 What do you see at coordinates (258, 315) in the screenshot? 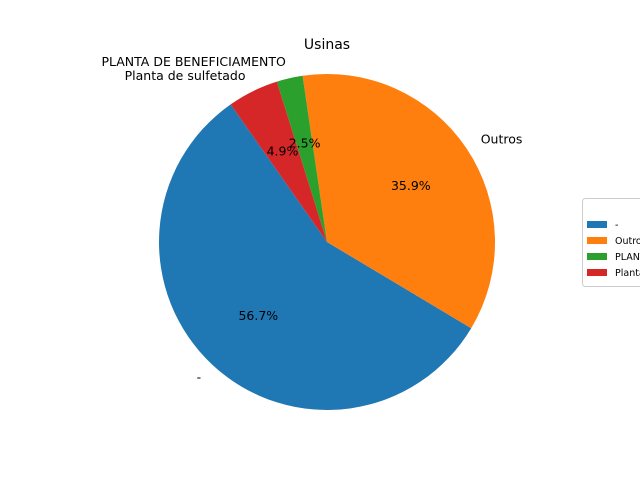
I see `slice-percent-dash: 56.7%` at bounding box center [258, 315].